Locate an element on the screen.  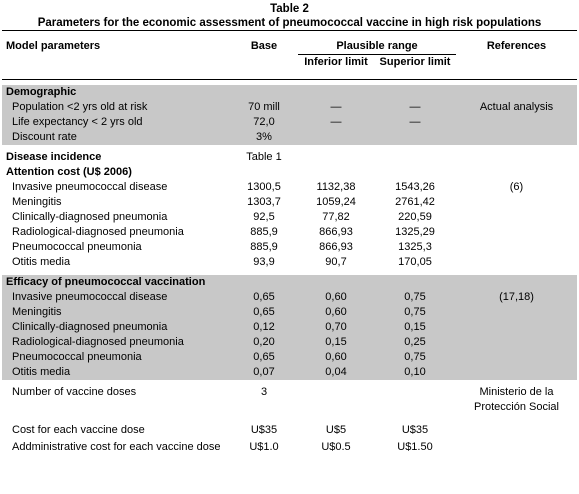
parameter-cell: Discount rate is located at coordinates (116, 137).